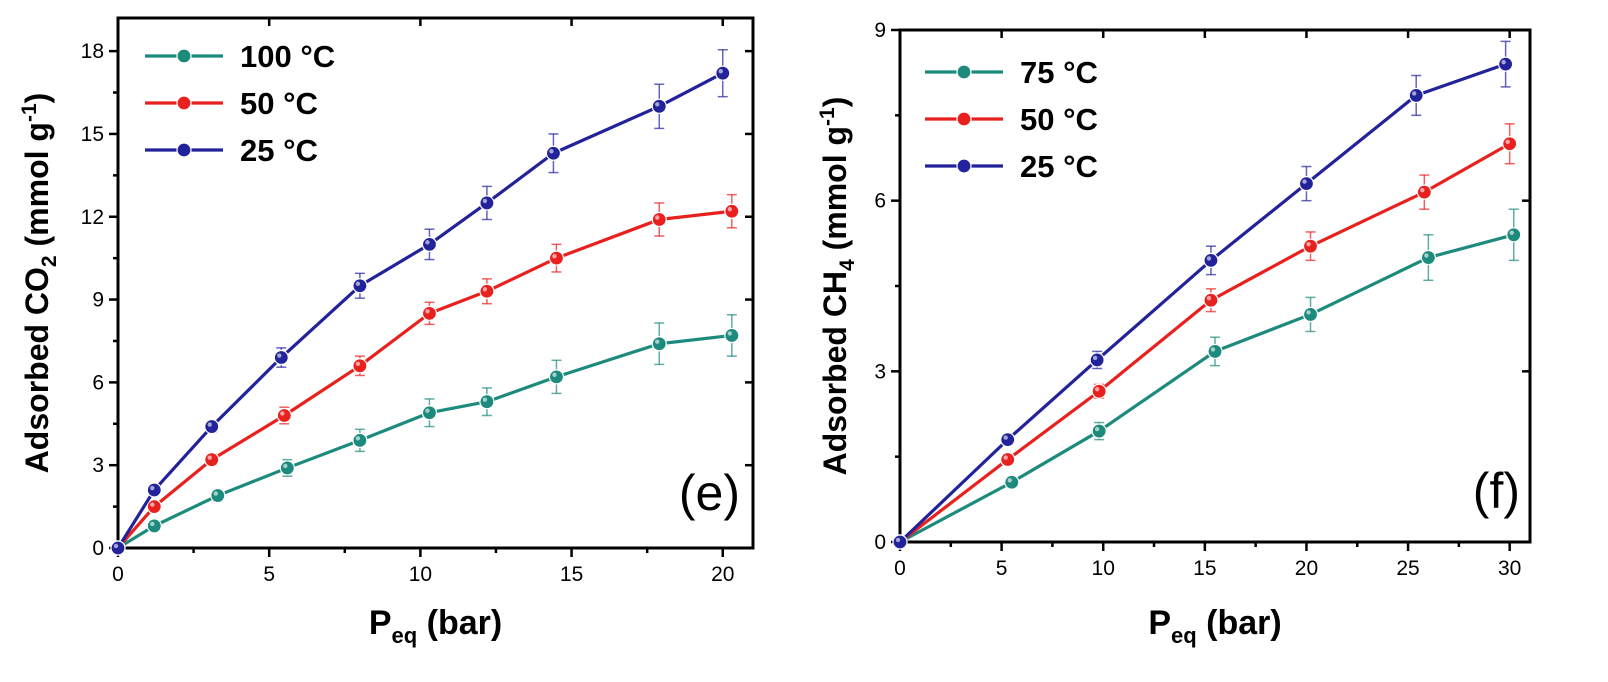 Image resolution: width=1608 pixels, height=682 pixels. Describe the element at coordinates (709, 493) in the screenshot. I see `panel-label: (e)` at that location.